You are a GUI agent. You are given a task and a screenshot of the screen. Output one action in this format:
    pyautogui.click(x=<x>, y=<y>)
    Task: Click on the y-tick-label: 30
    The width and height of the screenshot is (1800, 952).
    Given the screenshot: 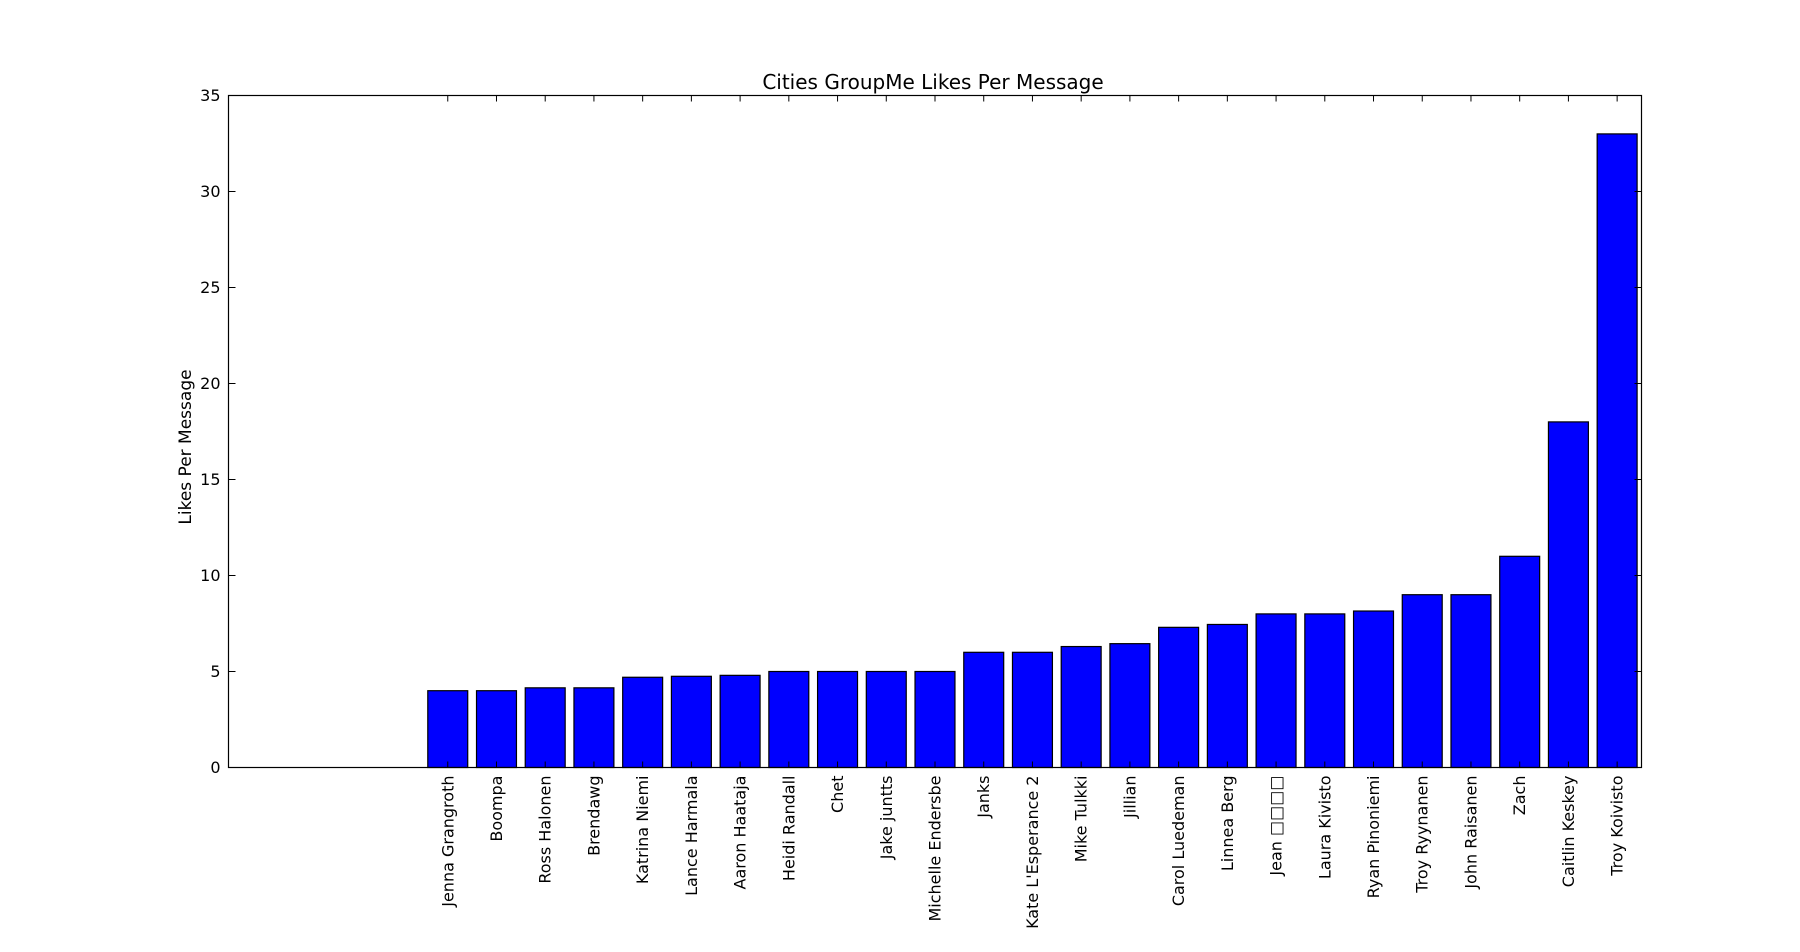 What is the action you would take?
    pyautogui.click(x=210, y=191)
    